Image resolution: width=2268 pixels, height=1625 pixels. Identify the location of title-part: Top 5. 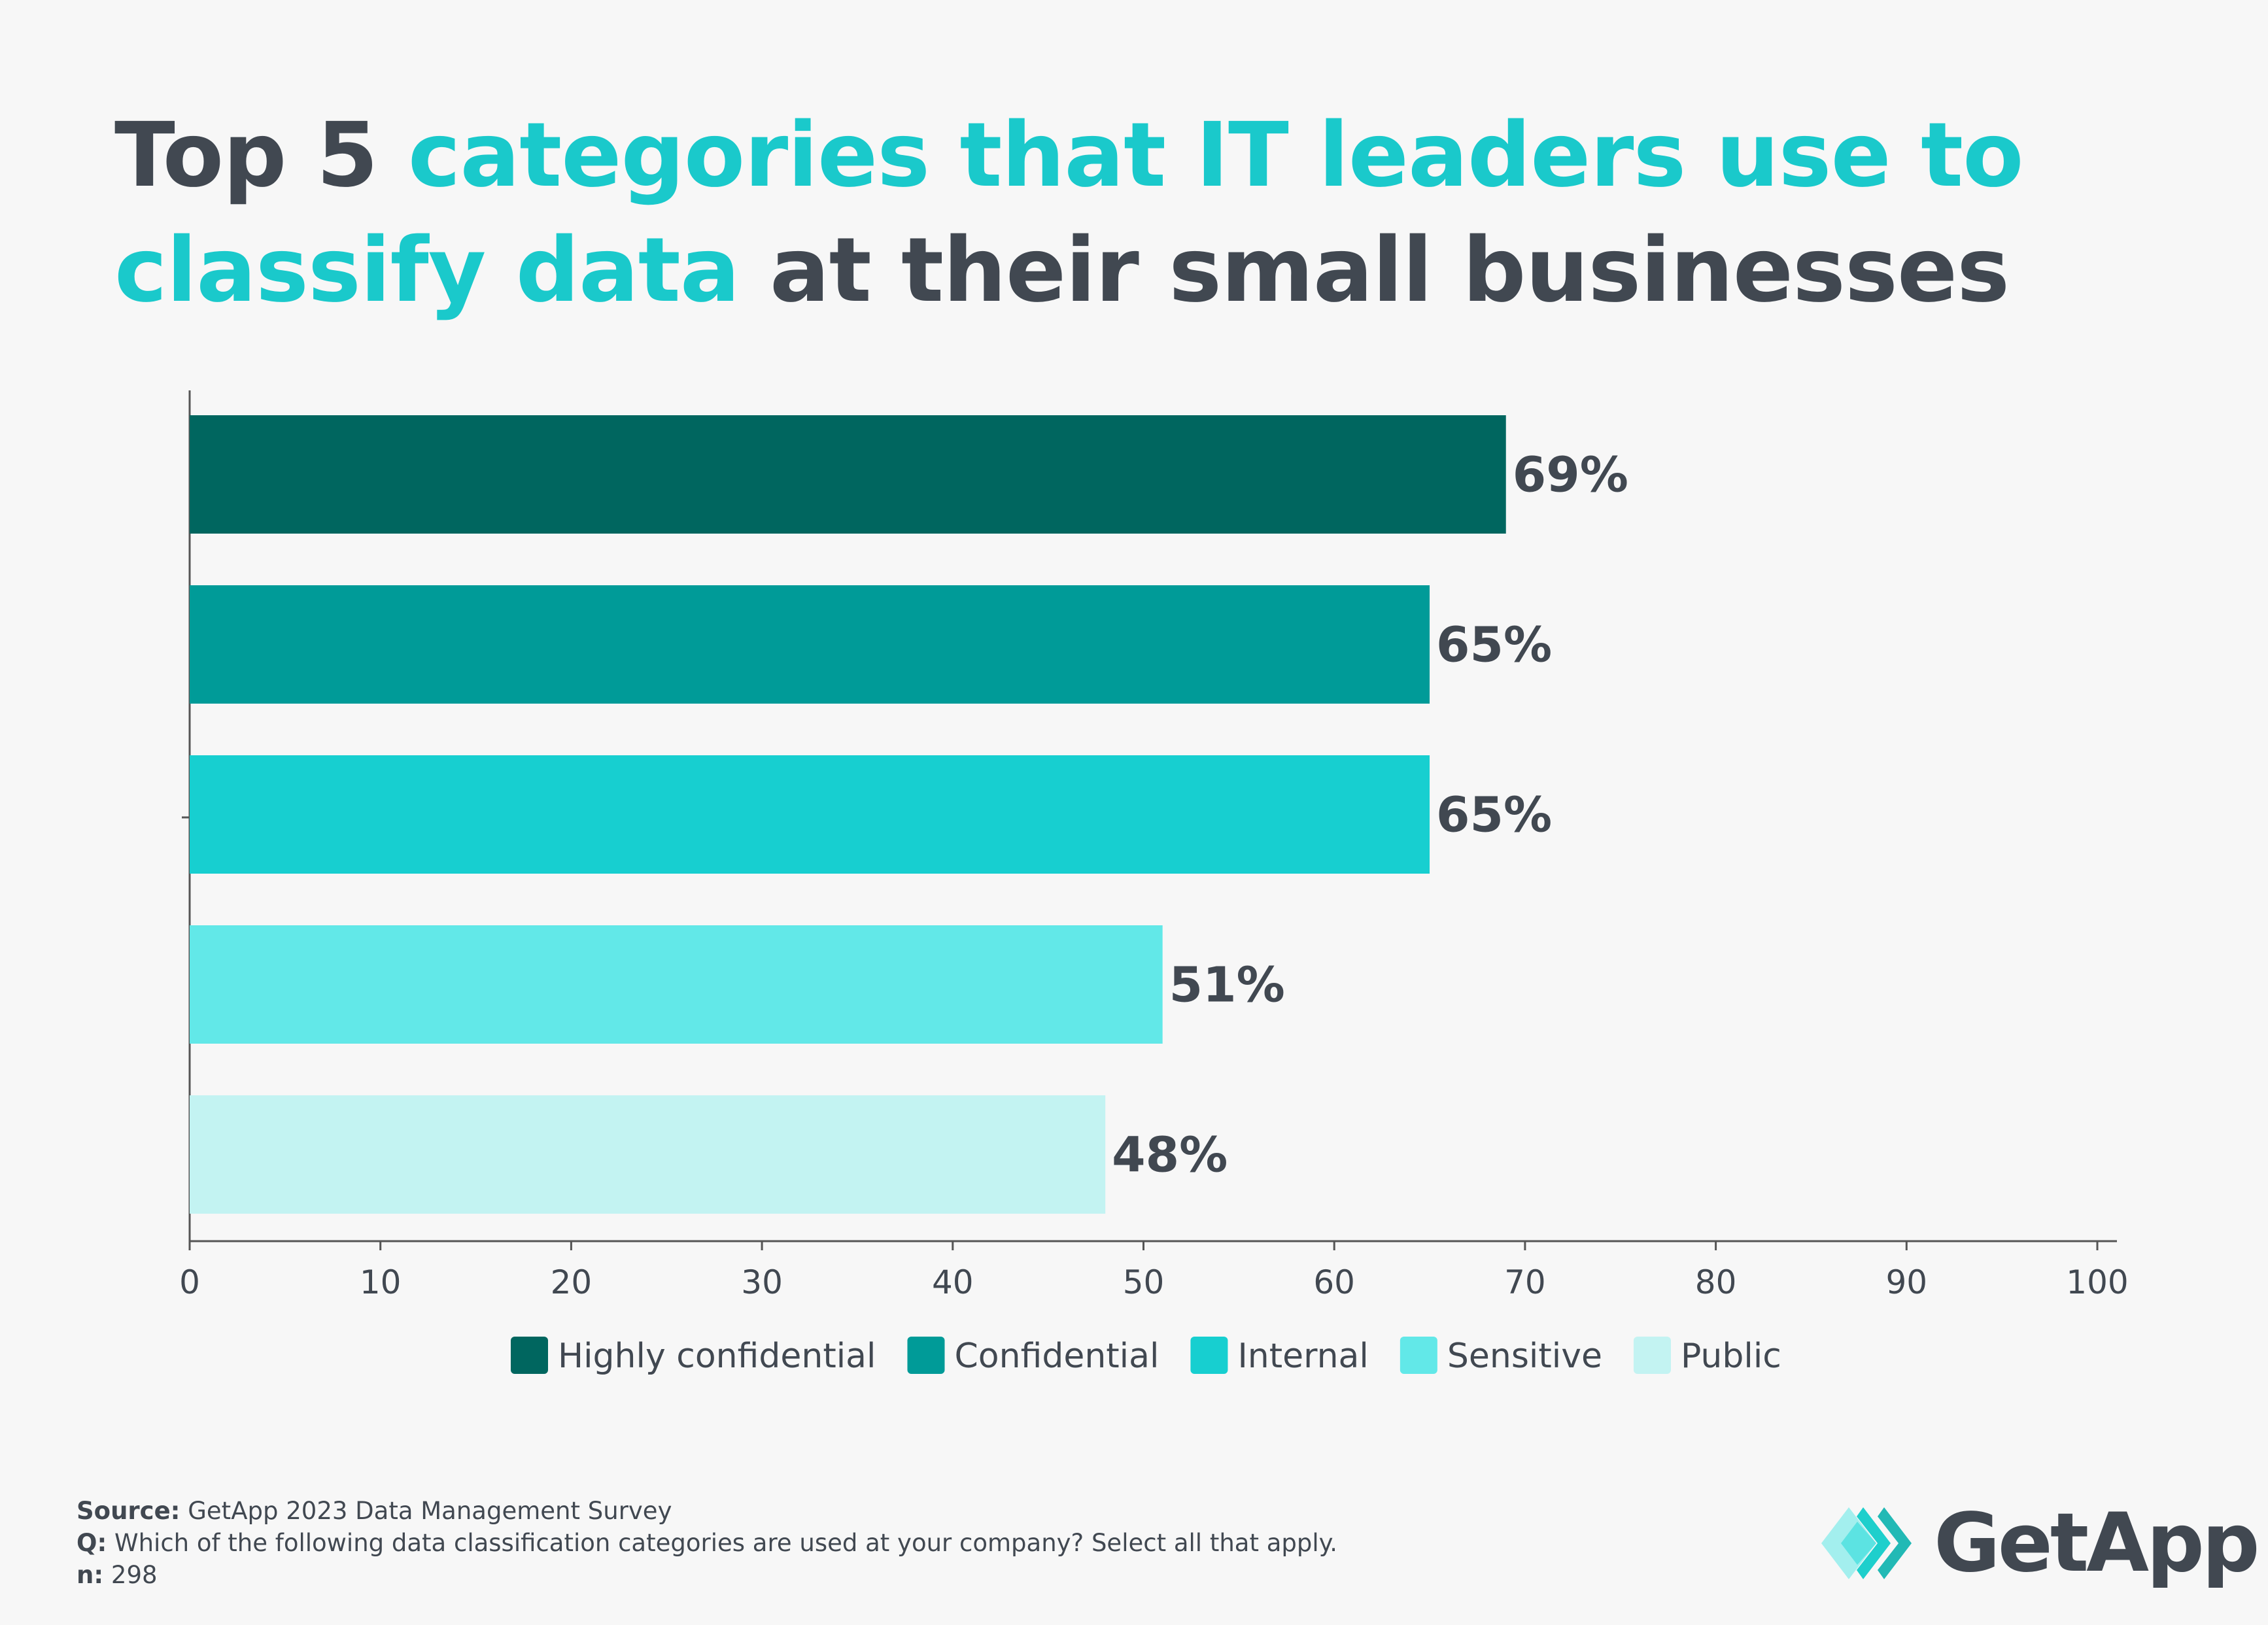
(261, 155).